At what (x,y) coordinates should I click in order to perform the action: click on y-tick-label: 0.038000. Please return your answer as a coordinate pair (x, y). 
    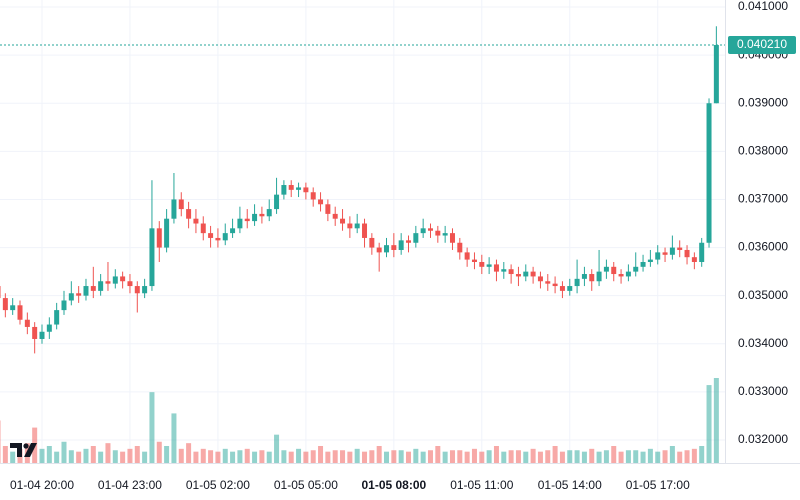
    Looking at the image, I should click on (763, 151).